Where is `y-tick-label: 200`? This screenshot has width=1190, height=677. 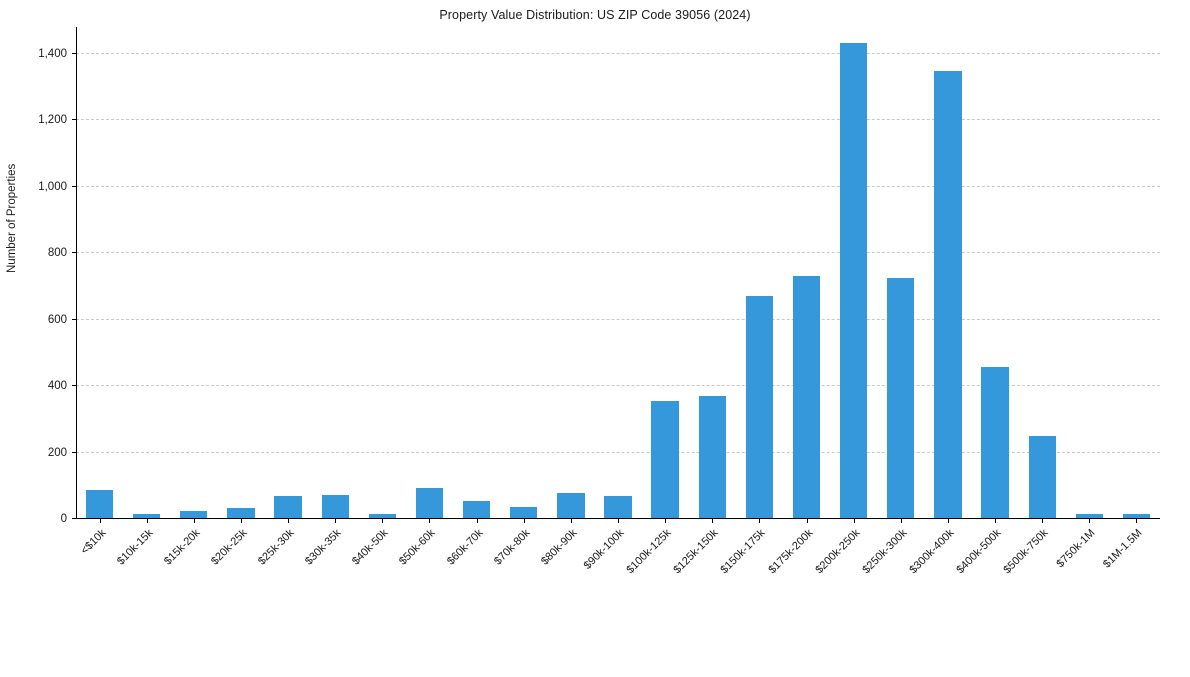 y-tick-label: 200 is located at coordinates (57, 452).